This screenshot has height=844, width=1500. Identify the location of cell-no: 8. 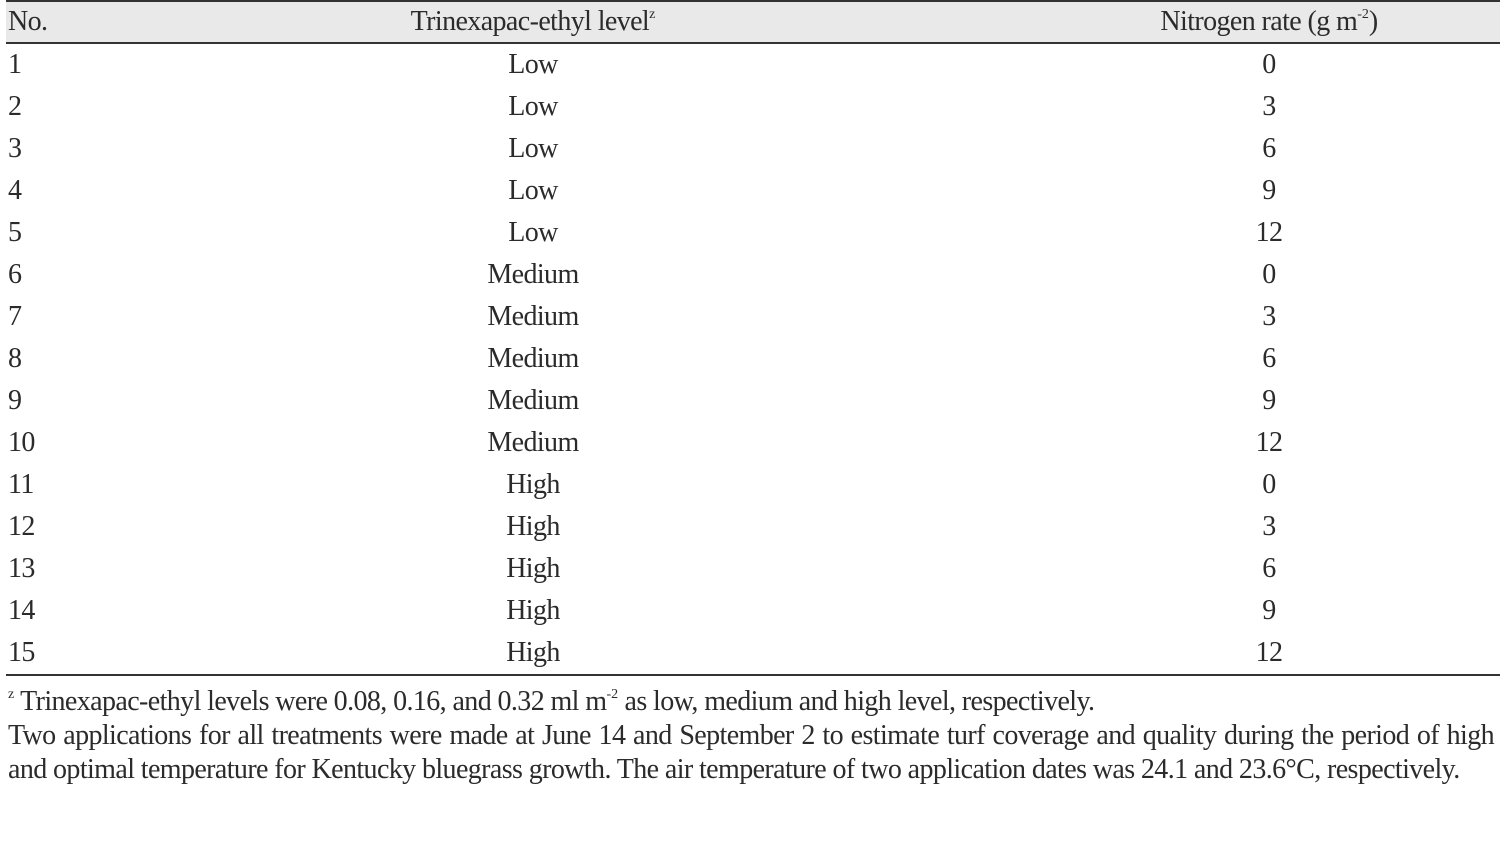
(15, 358).